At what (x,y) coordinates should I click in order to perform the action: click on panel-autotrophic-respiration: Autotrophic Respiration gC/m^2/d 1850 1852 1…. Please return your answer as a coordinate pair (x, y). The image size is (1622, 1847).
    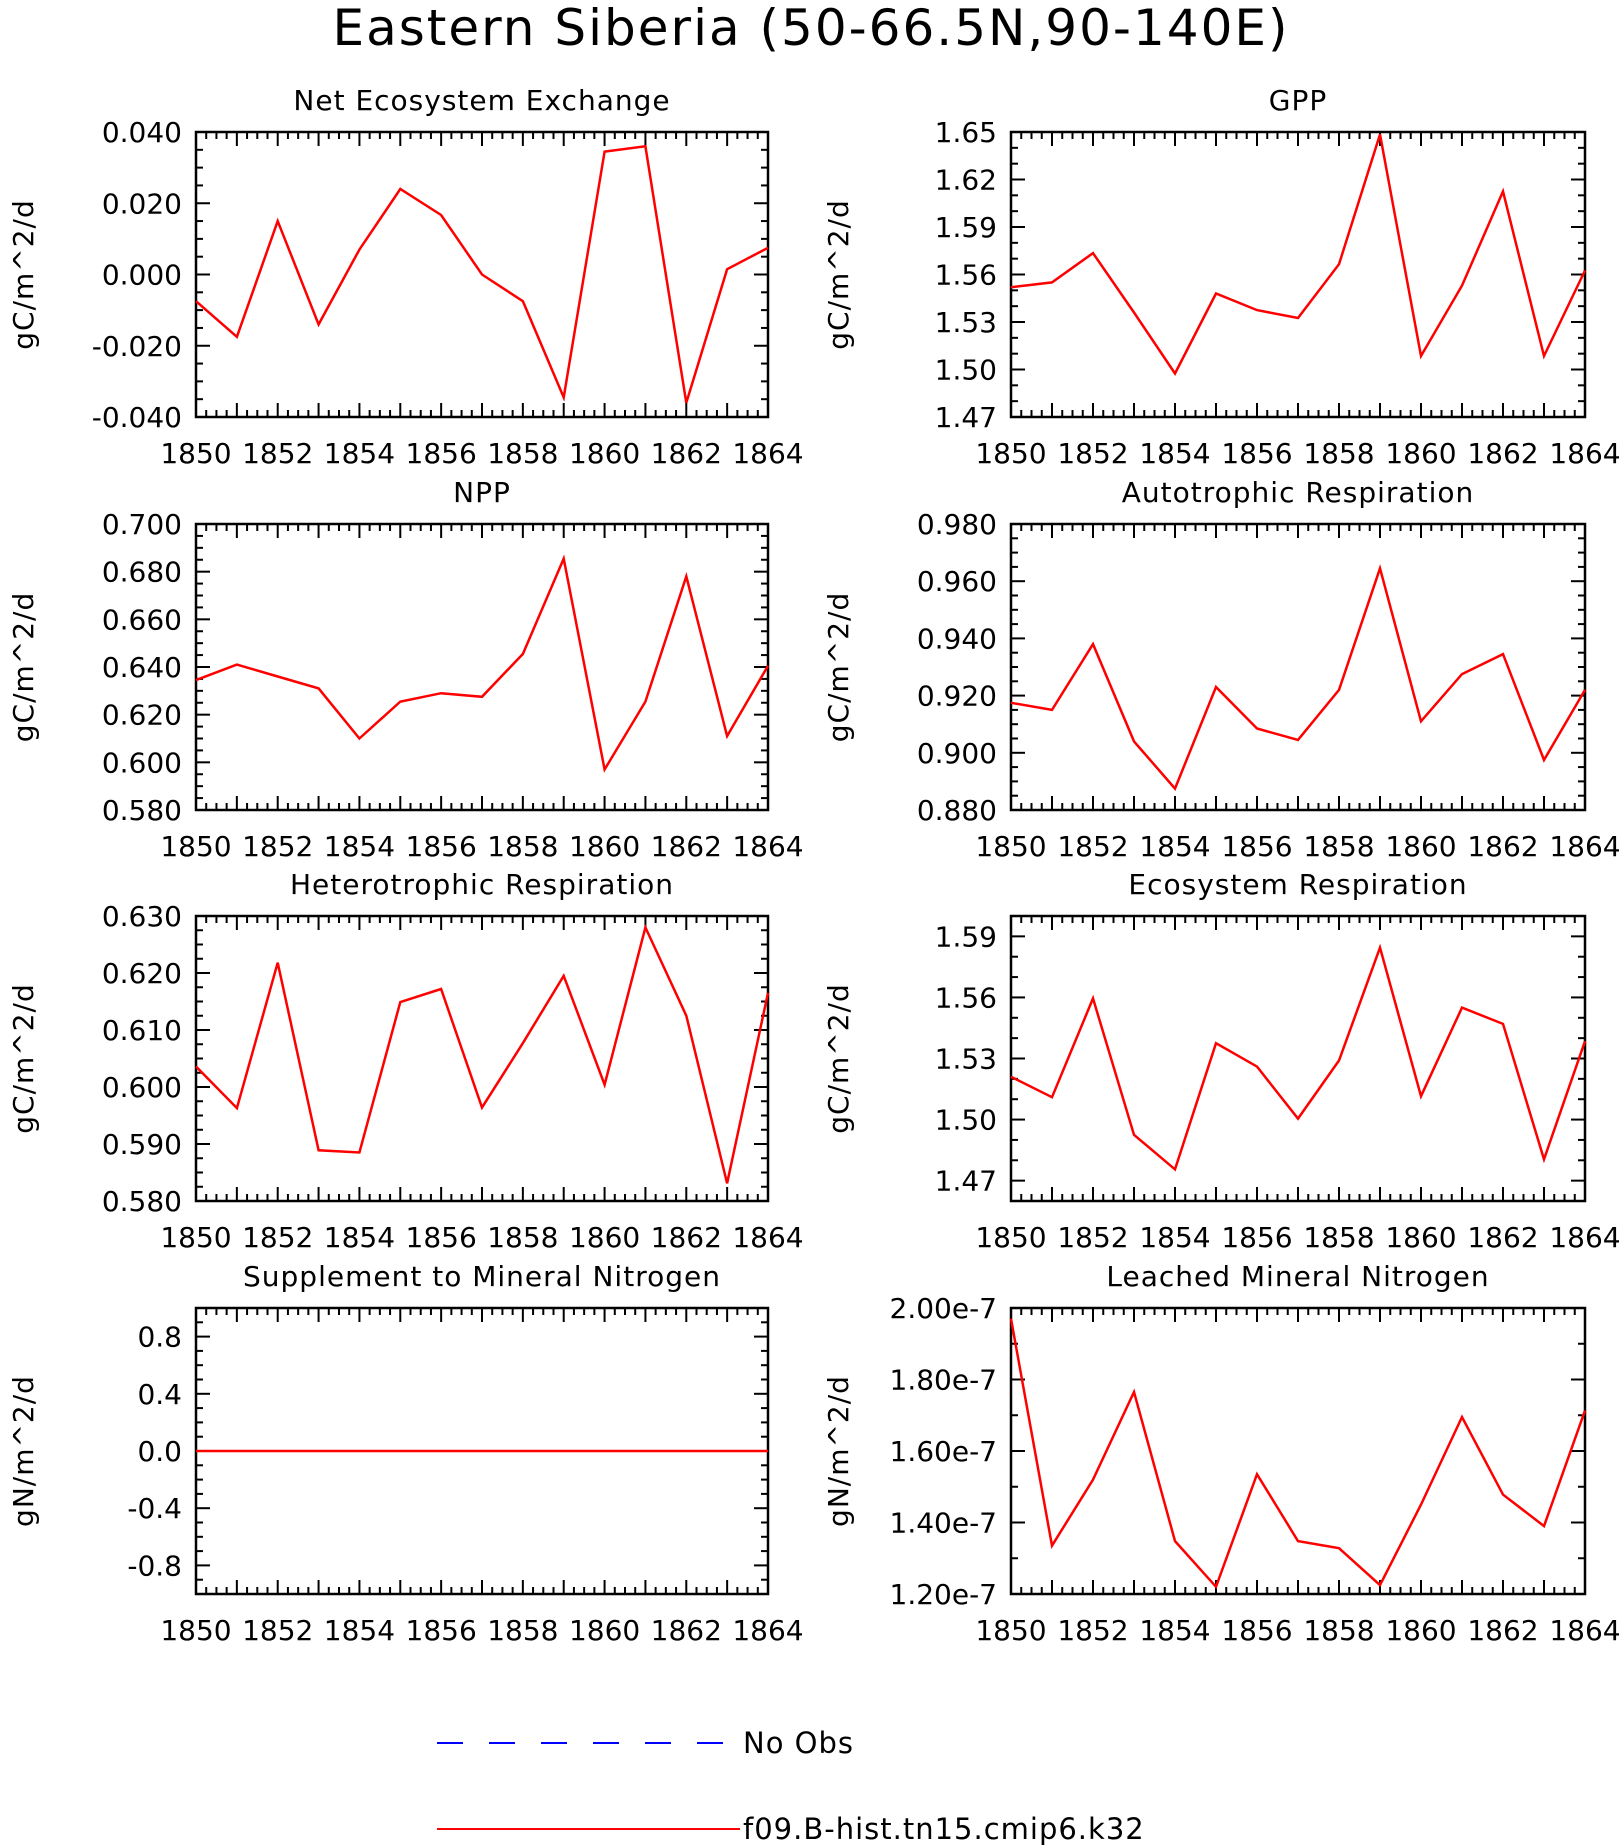
    Looking at the image, I should click on (1221, 669).